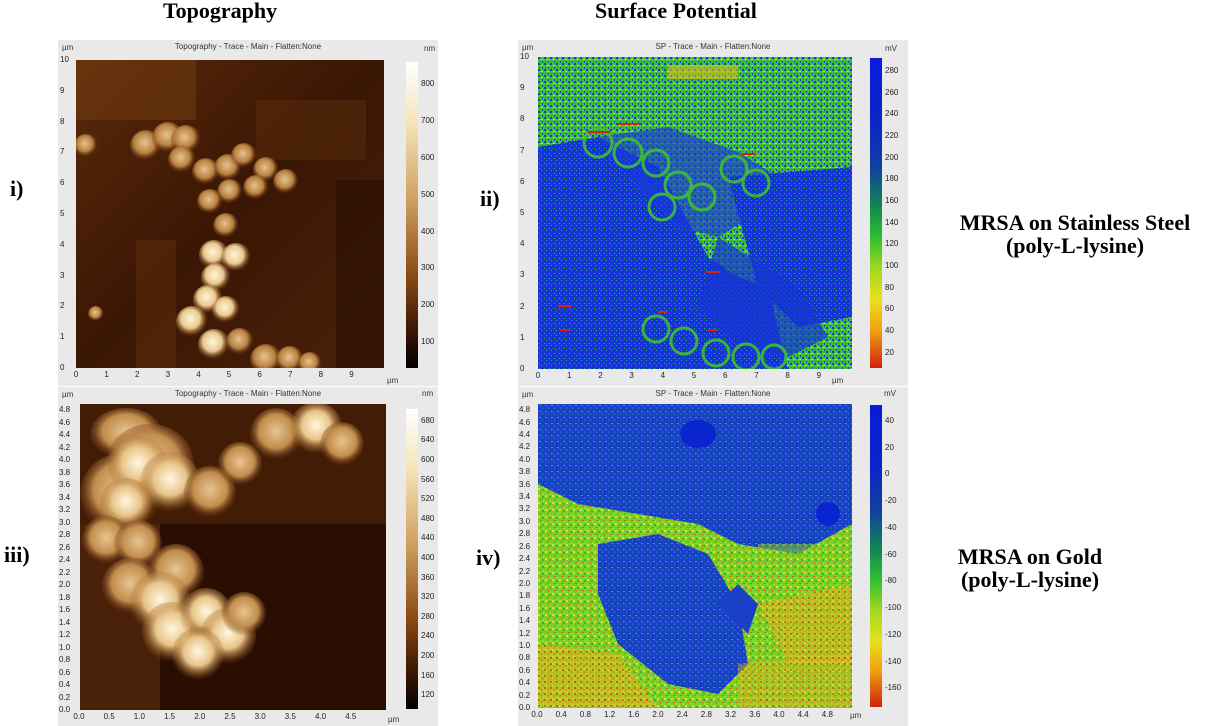 The width and height of the screenshot is (1223, 726). Describe the element at coordinates (892, 201) in the screenshot. I see `colorbar-tick-label: 160` at that location.